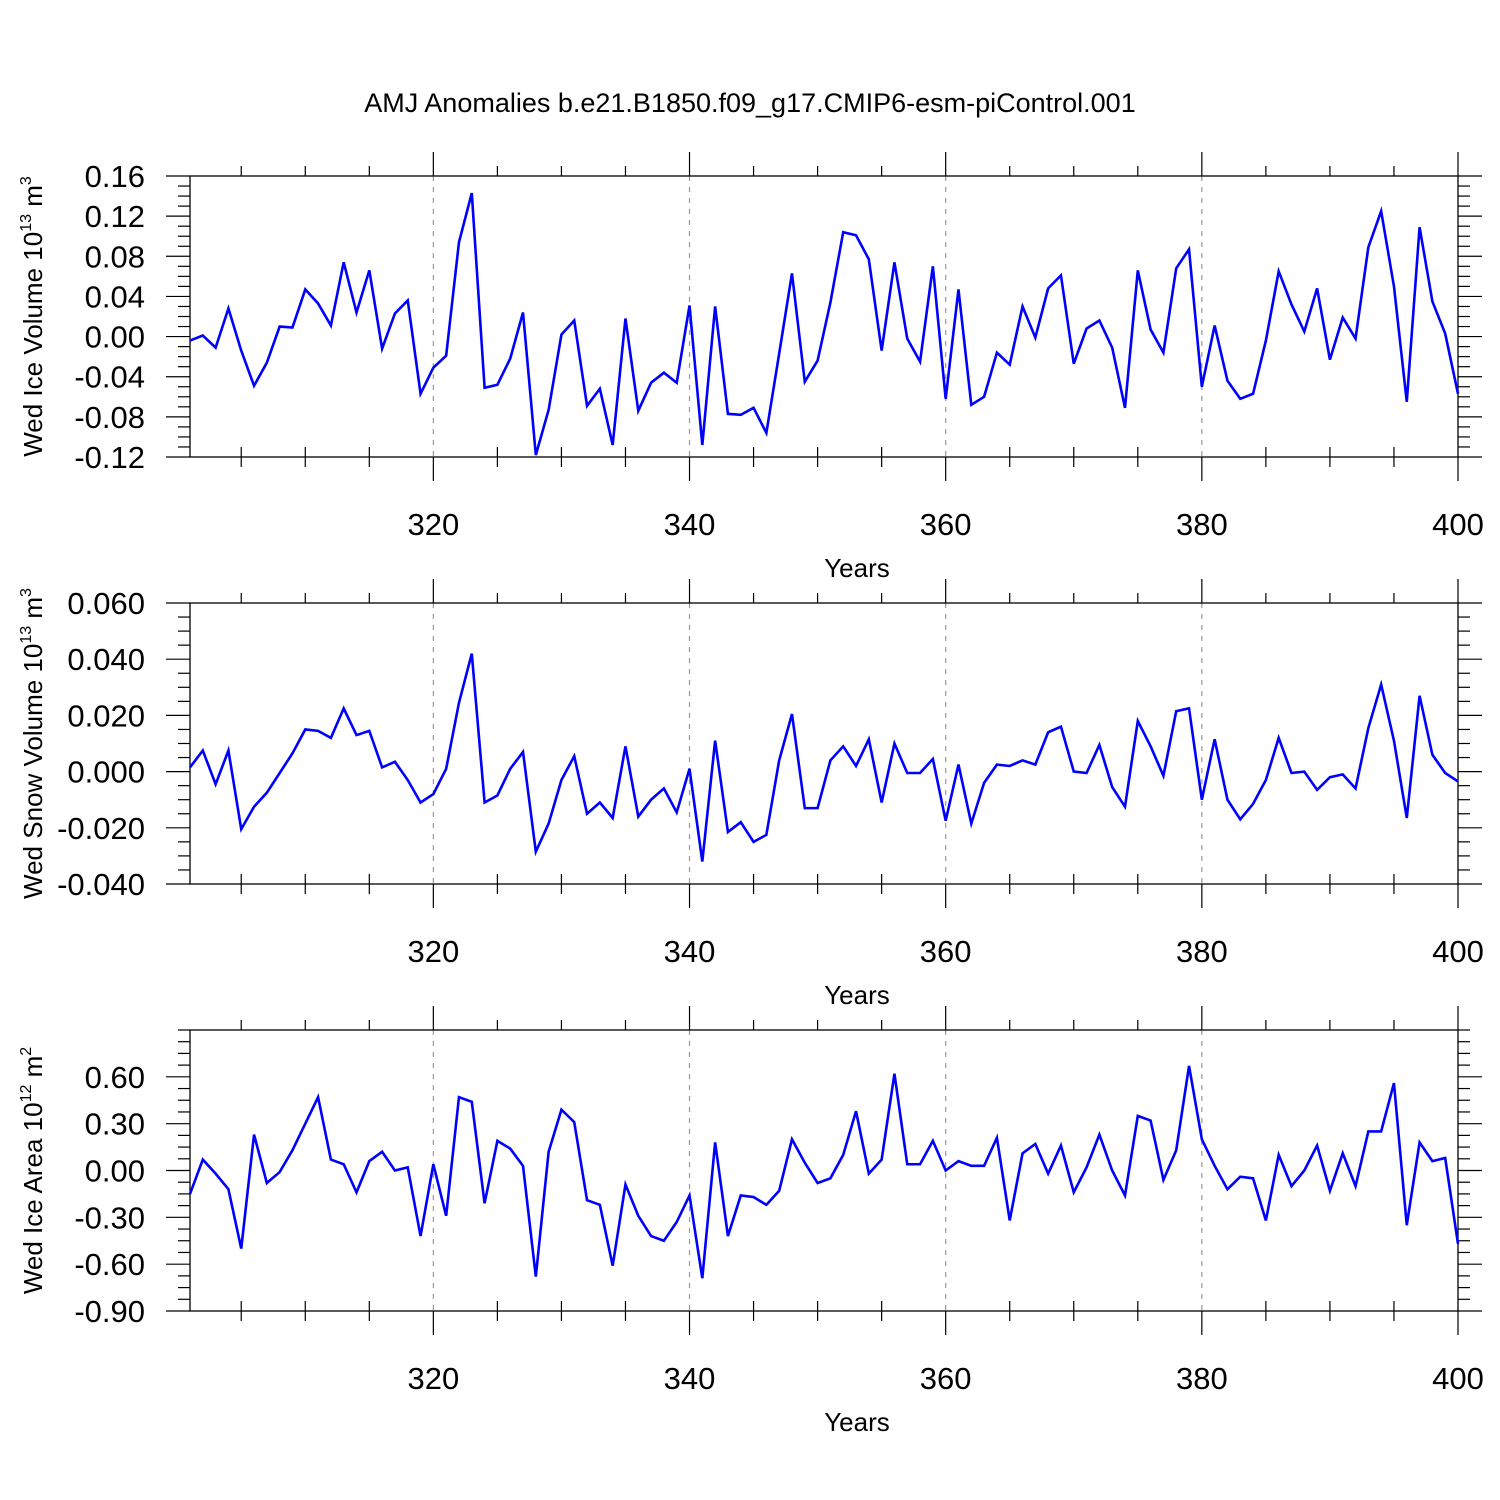  Describe the element at coordinates (106, 772) in the screenshot. I see `y-tick-label: 0.000` at that location.